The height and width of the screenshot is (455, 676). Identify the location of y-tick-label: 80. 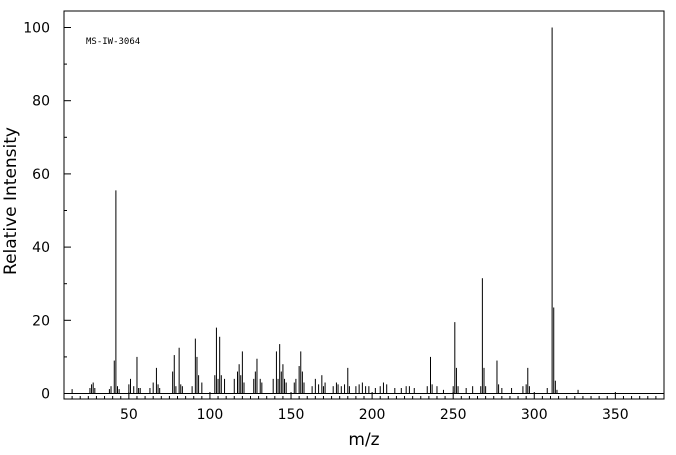
(41, 102).